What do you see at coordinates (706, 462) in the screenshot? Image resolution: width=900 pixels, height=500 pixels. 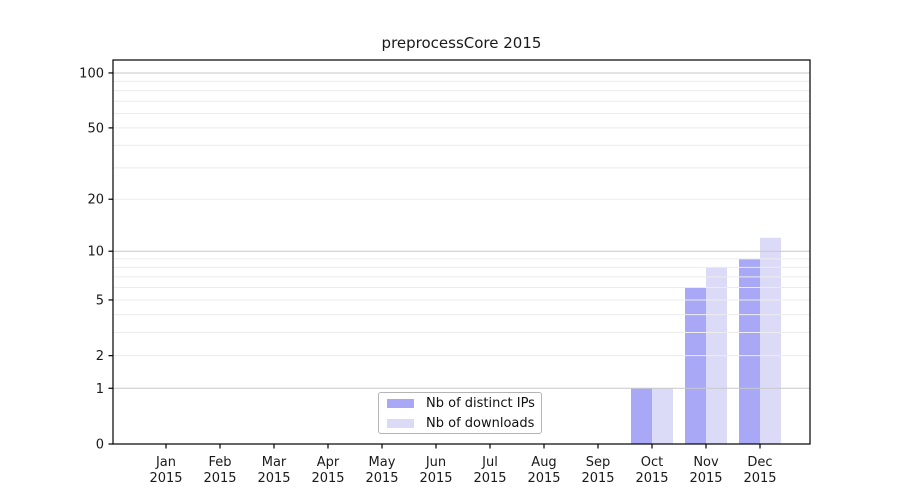 I see `x-tick-label-month: Nov` at bounding box center [706, 462].